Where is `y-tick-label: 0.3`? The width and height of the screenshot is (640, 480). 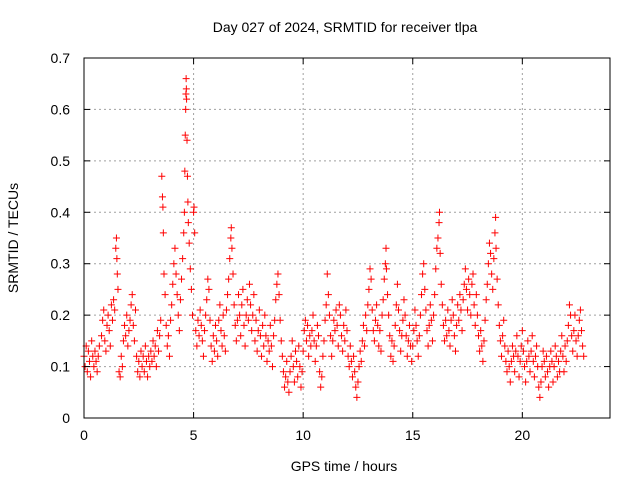
y-tick-label: 0.3 is located at coordinates (61, 264).